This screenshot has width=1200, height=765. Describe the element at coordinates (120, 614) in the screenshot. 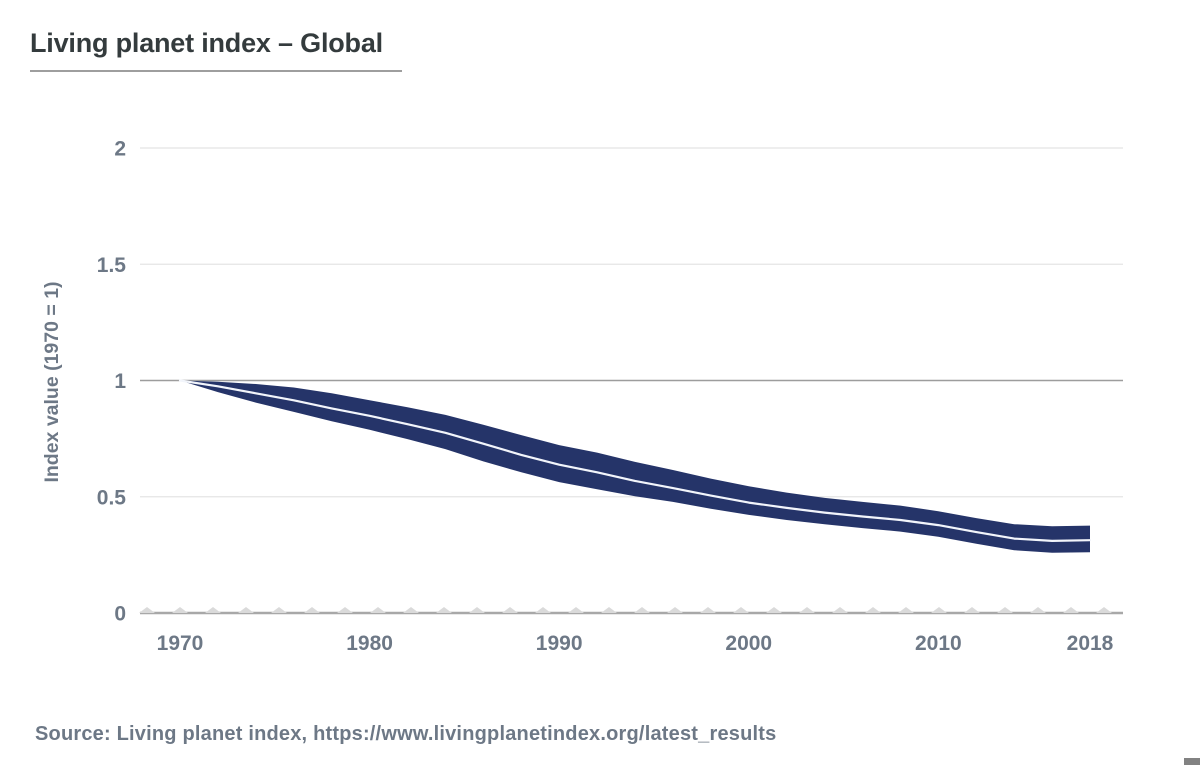

I see `y-tick-label: 0` at that location.